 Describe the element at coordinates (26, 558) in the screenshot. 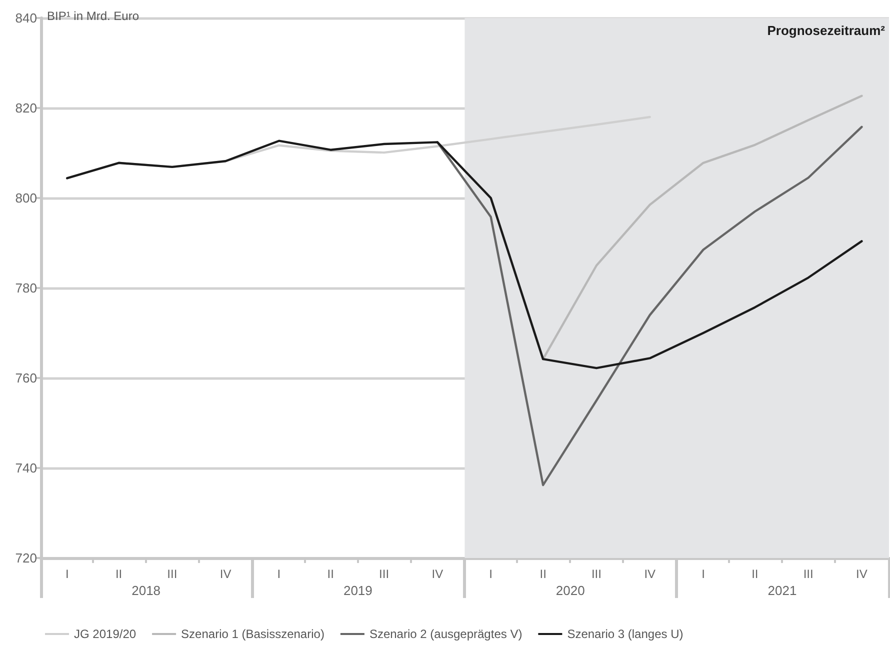

I see `y-tick-label: 720` at that location.